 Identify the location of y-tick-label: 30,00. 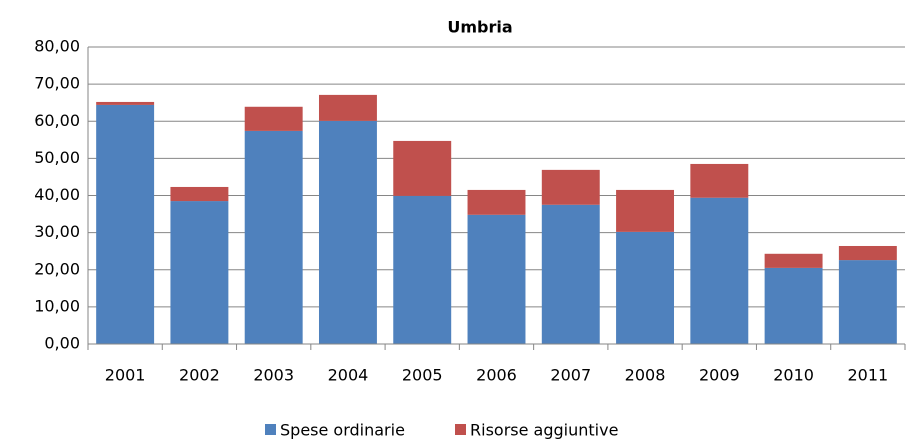
(57, 231).